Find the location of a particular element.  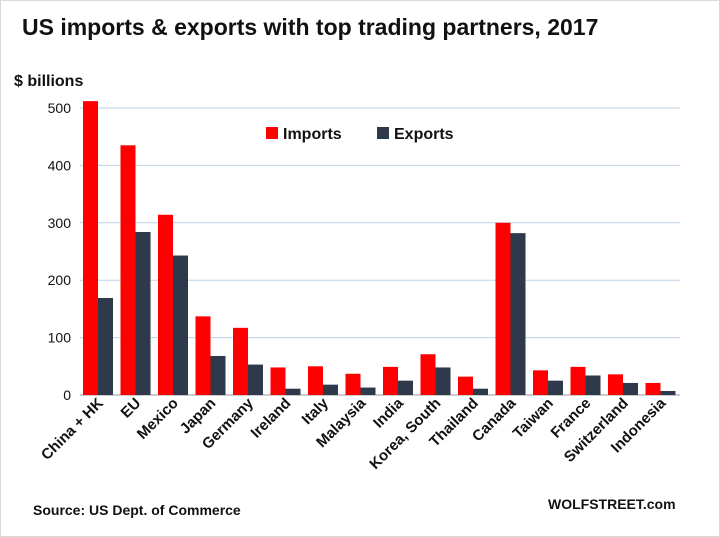

brand-label: WOLFSTREET.com is located at coordinates (612, 504).